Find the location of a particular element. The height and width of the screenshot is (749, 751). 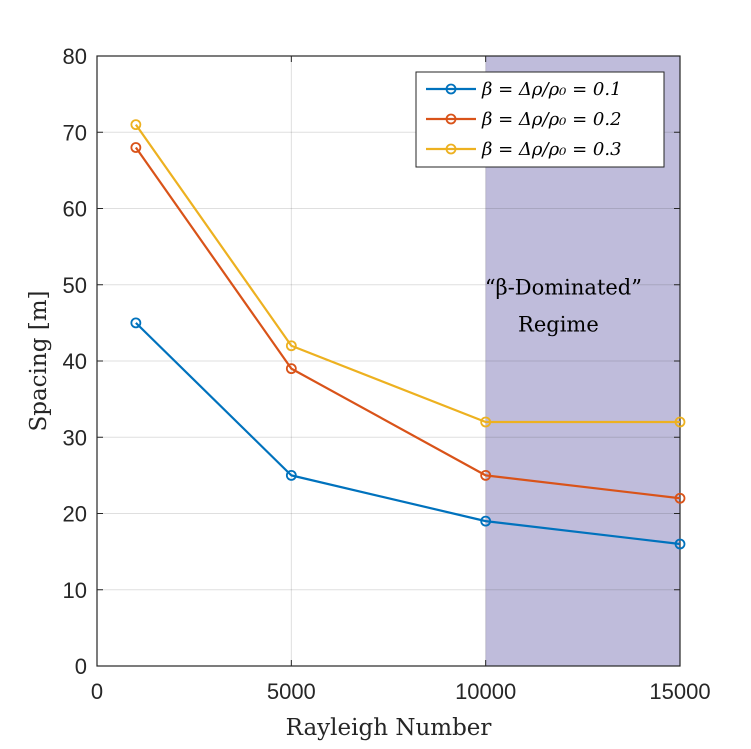

x-tick-label-0: 0 is located at coordinates (97, 691).